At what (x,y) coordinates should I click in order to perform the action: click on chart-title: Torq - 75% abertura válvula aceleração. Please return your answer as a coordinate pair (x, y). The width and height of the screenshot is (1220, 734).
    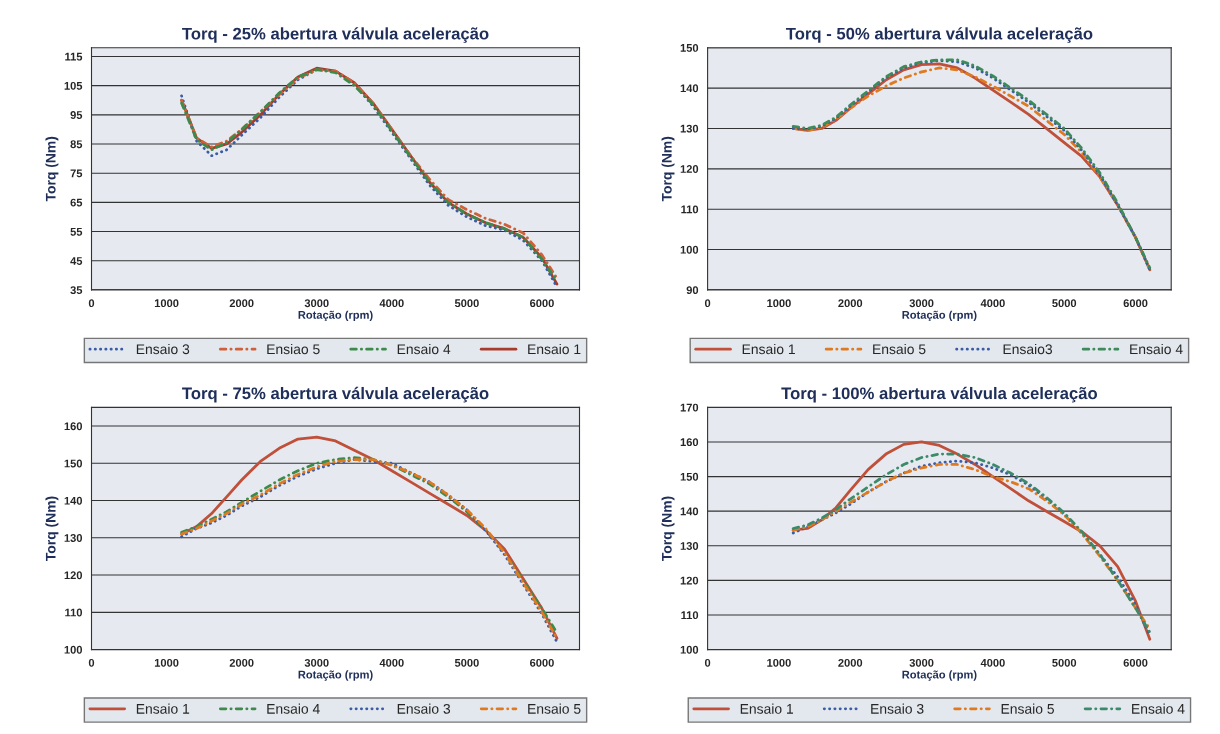
    Looking at the image, I should click on (335, 394).